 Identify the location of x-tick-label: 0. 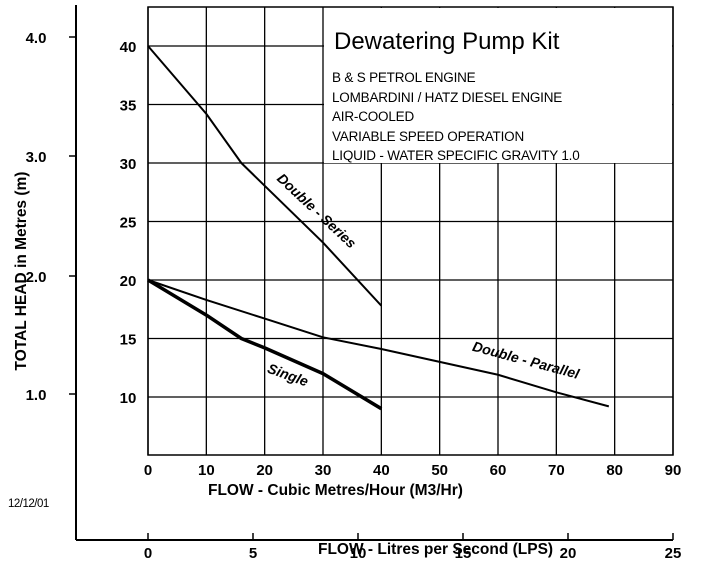
(148, 470).